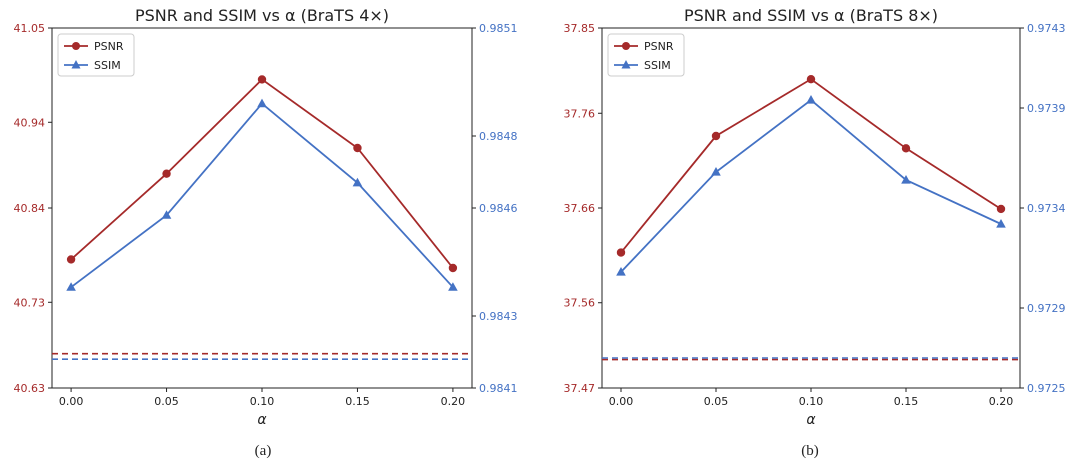 The image size is (1080, 471). I want to click on right-y-tick-label: 0.9739, so click(1046, 108).